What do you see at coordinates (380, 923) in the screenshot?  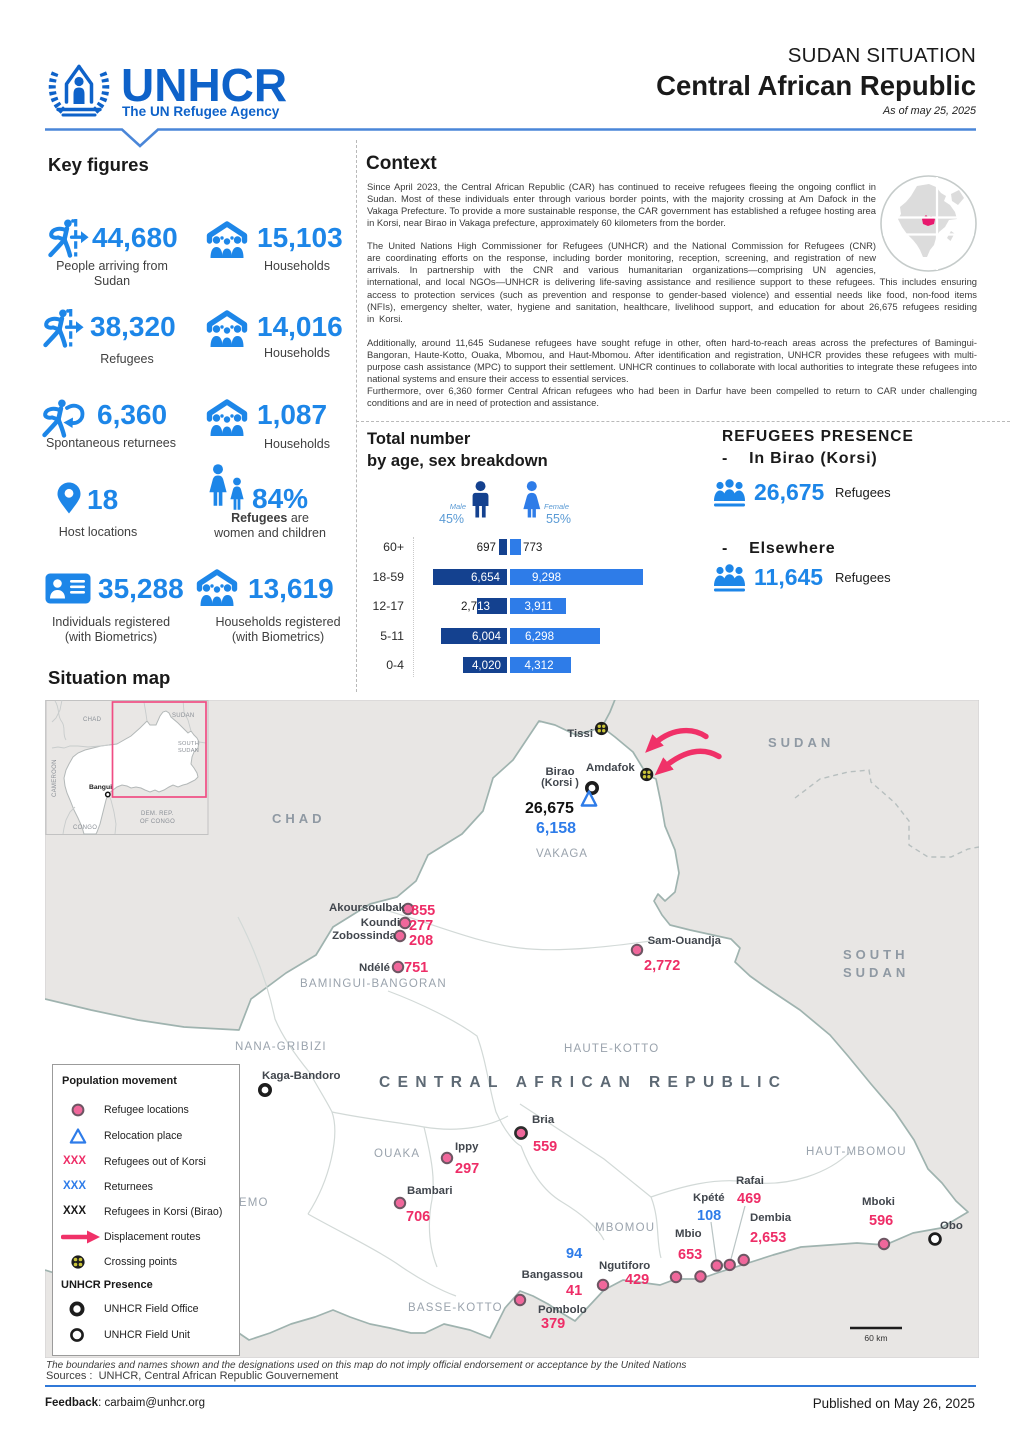 I see `svg-text: Koundi` at bounding box center [380, 923].